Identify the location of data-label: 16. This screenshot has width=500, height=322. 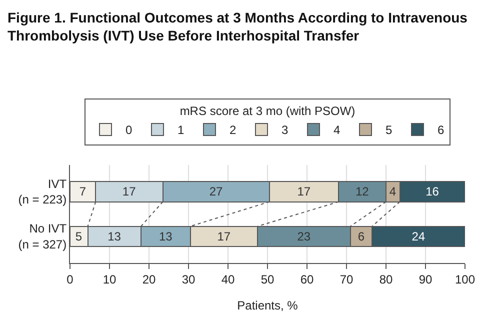
(433, 191).